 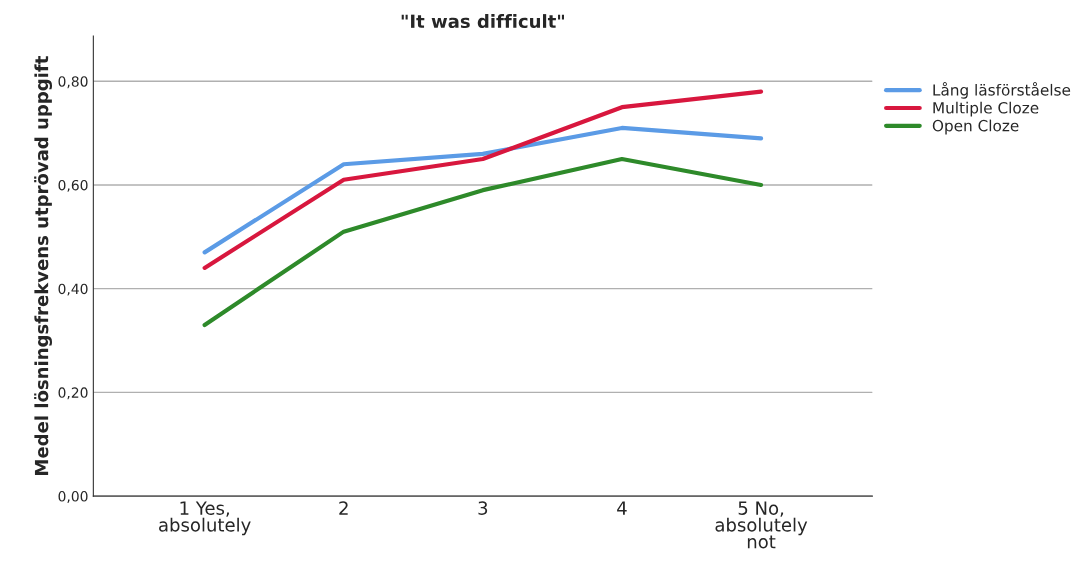 I want to click on y-axis-title: Medel lösningsfrekvens utprövad uppgift, so click(x=43, y=265).